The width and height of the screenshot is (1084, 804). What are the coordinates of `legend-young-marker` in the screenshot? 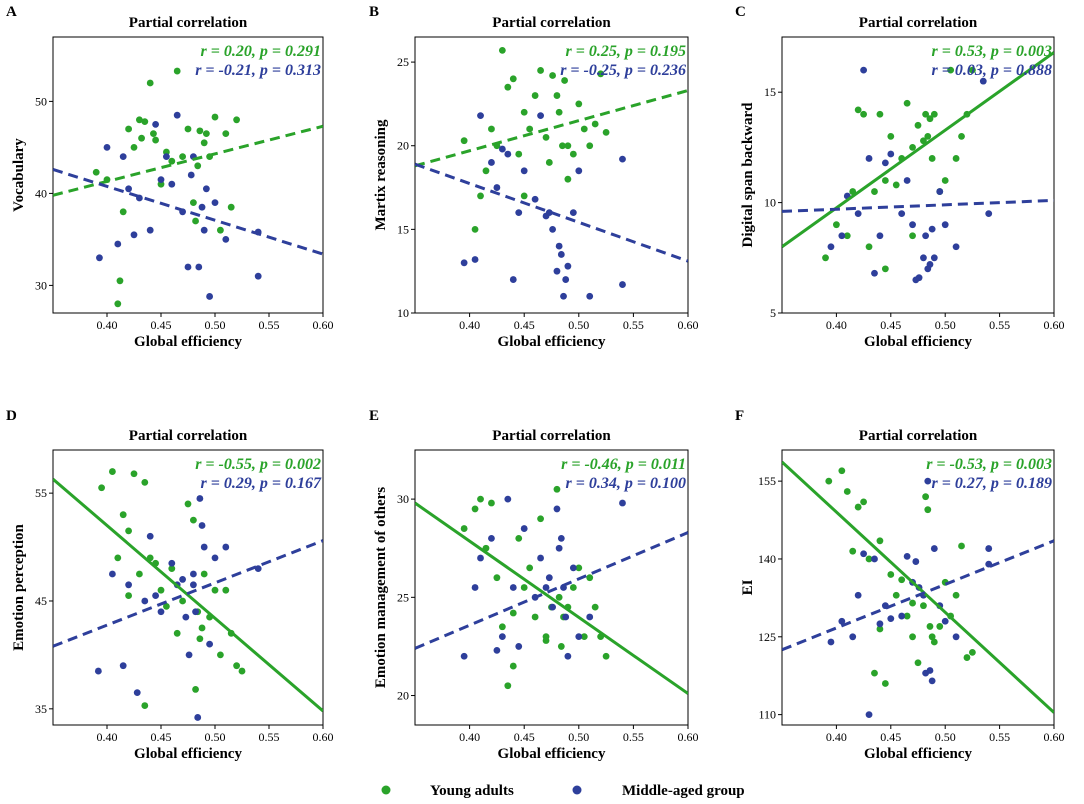 It's located at (386, 790).